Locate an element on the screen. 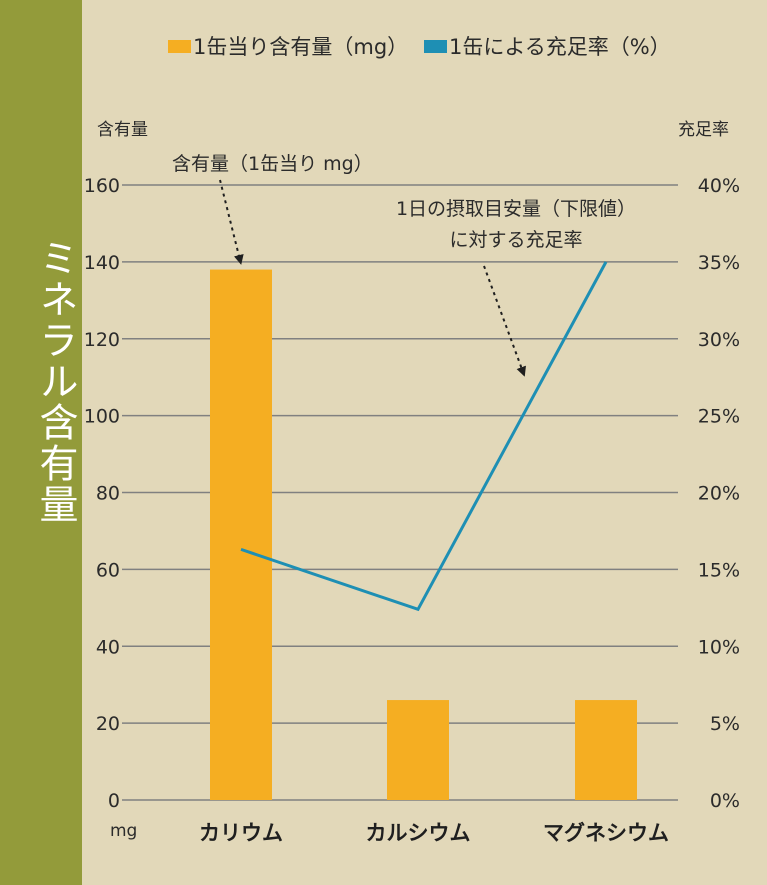 Image resolution: width=767 pixels, height=885 pixels. right-tick-label: 5% is located at coordinates (725, 724).